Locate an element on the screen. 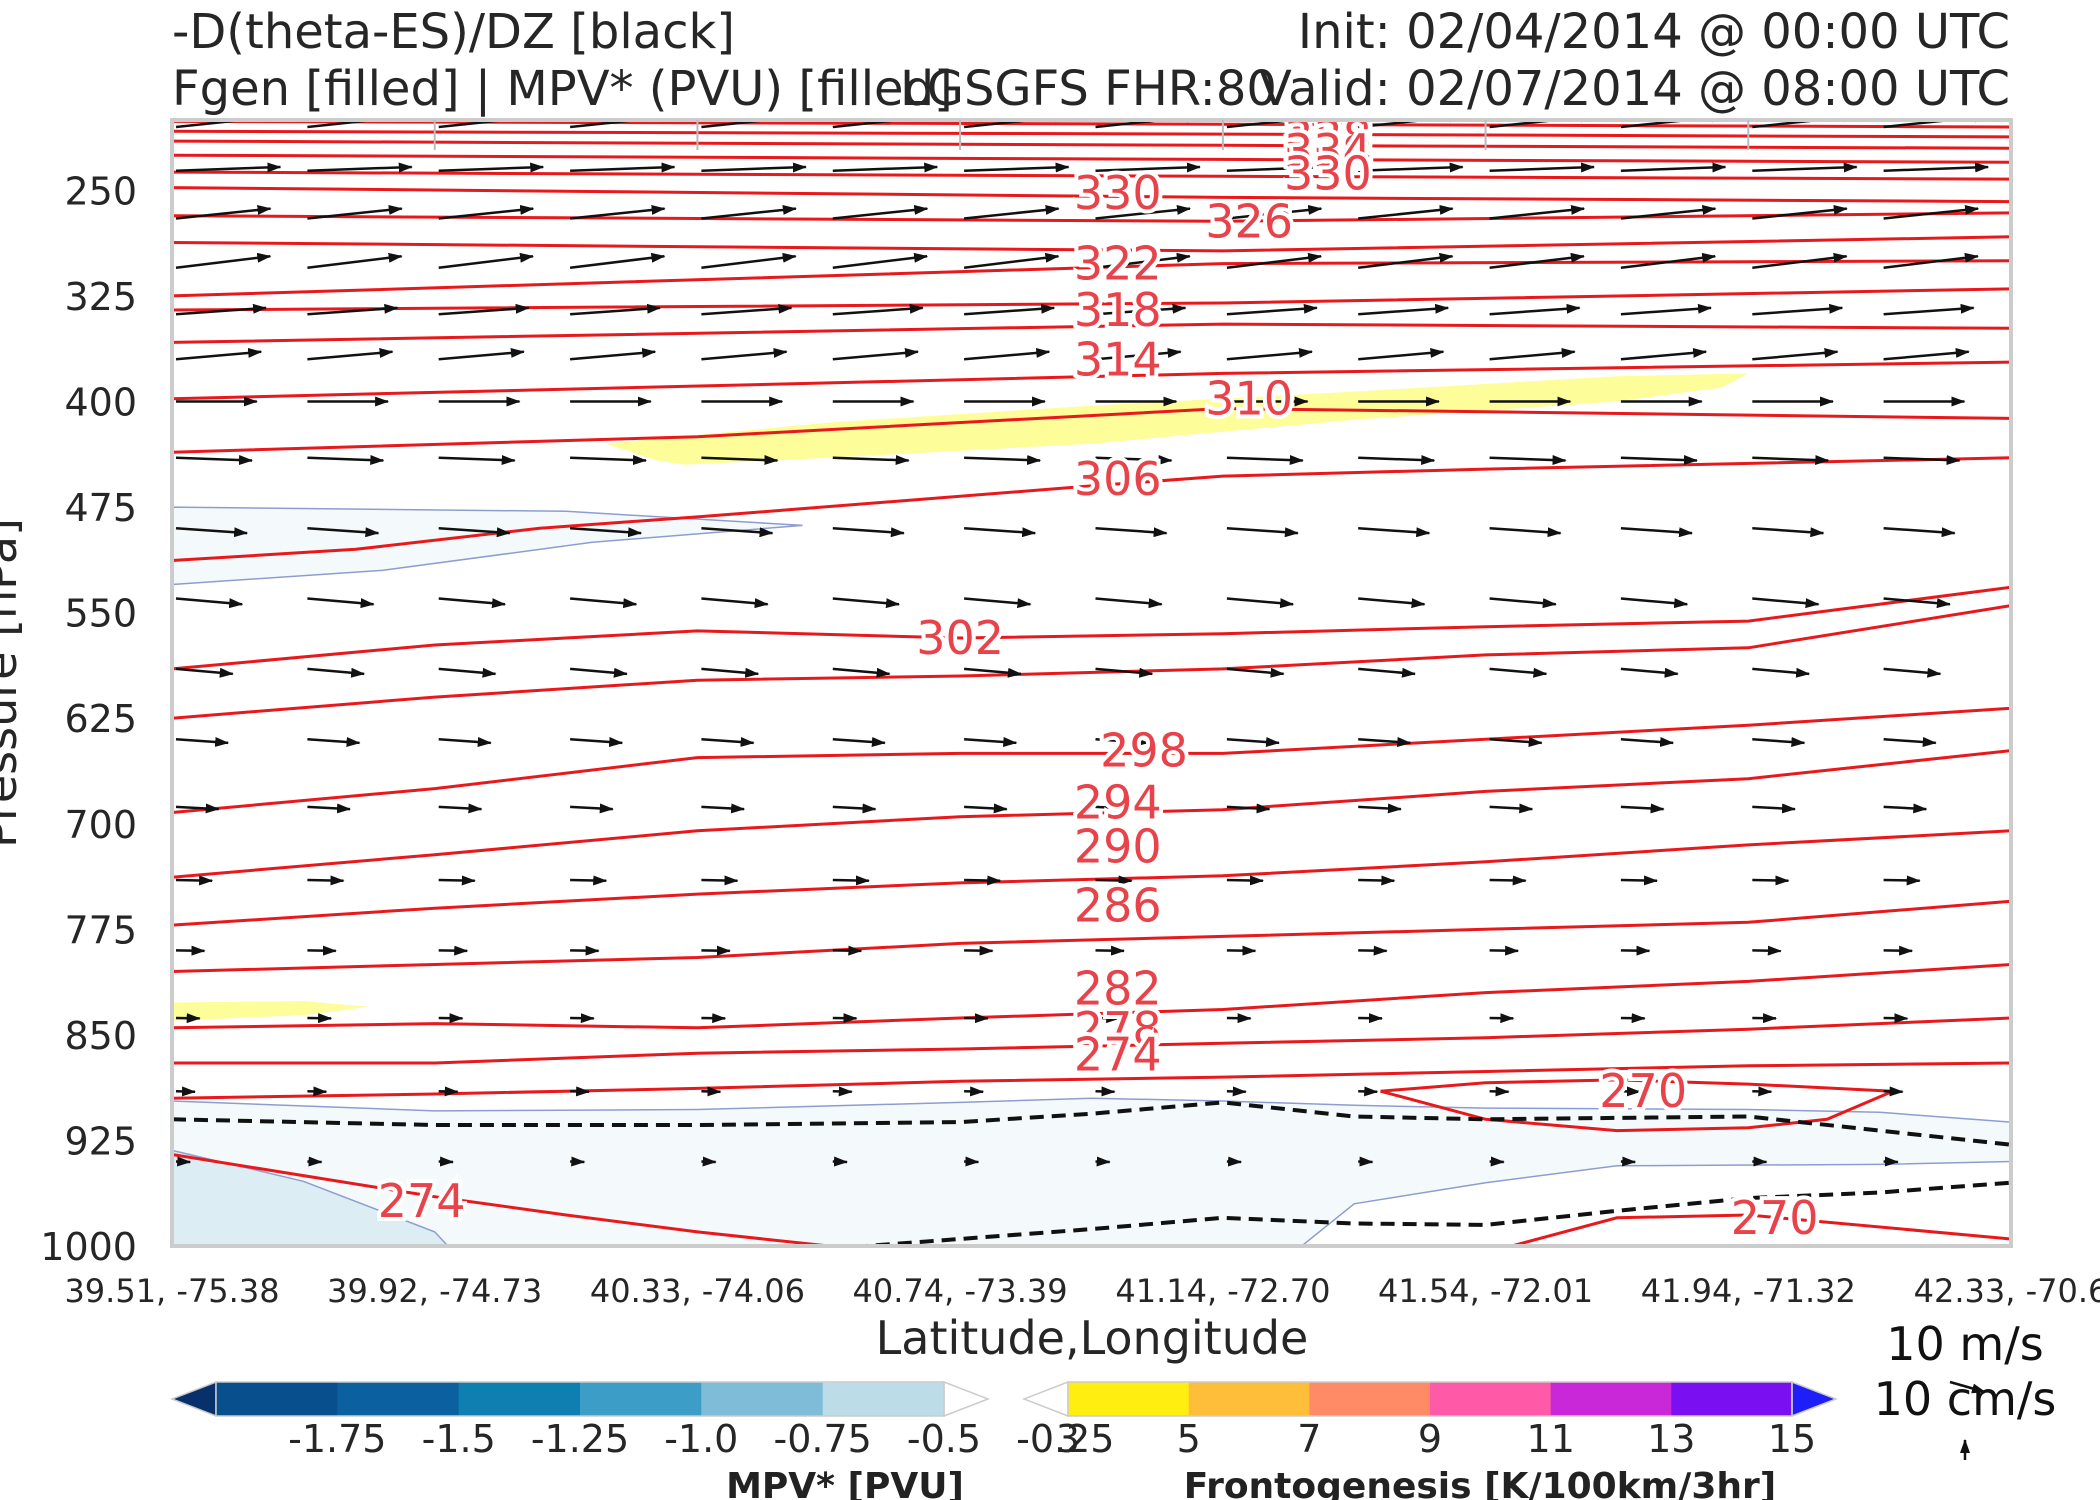 The height and width of the screenshot is (1500, 2100). mpv-filled-region is located at coordinates (310, 1197).